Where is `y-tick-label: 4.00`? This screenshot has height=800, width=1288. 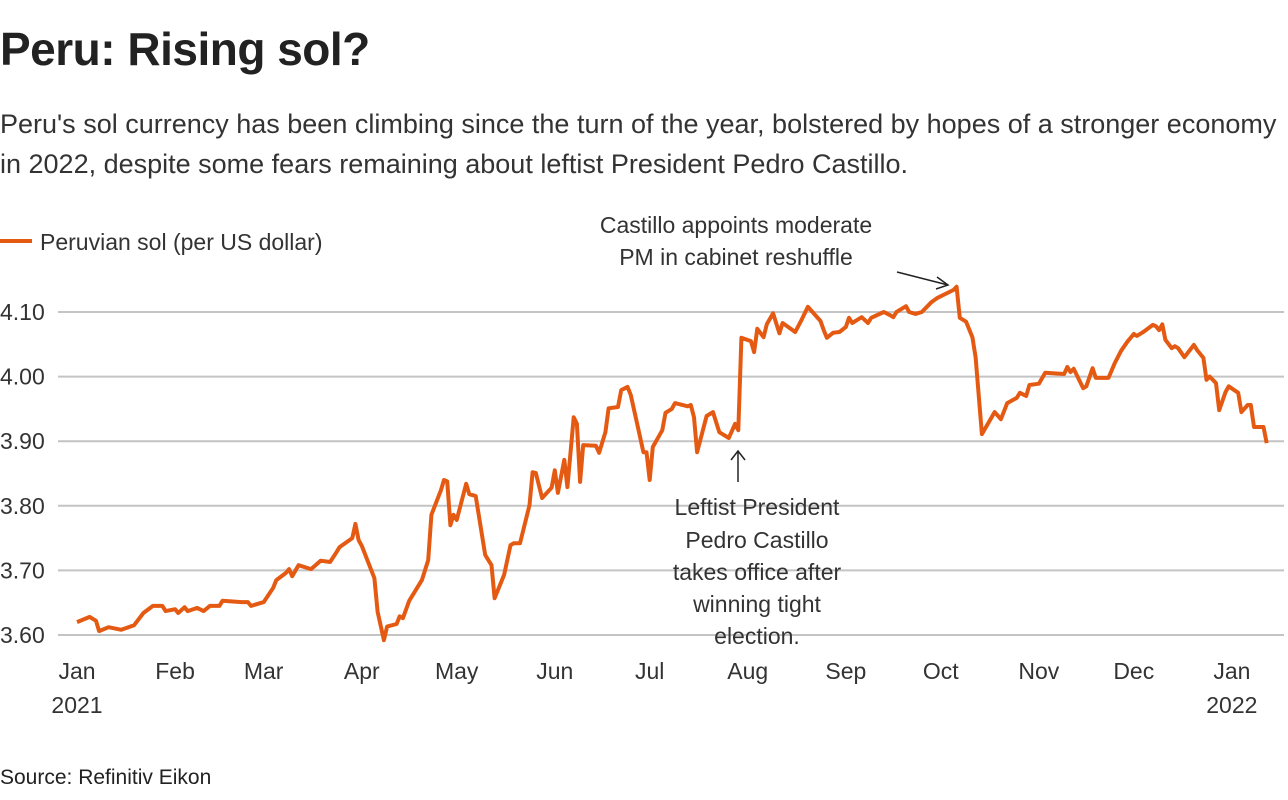
y-tick-label: 4.00 is located at coordinates (22, 377).